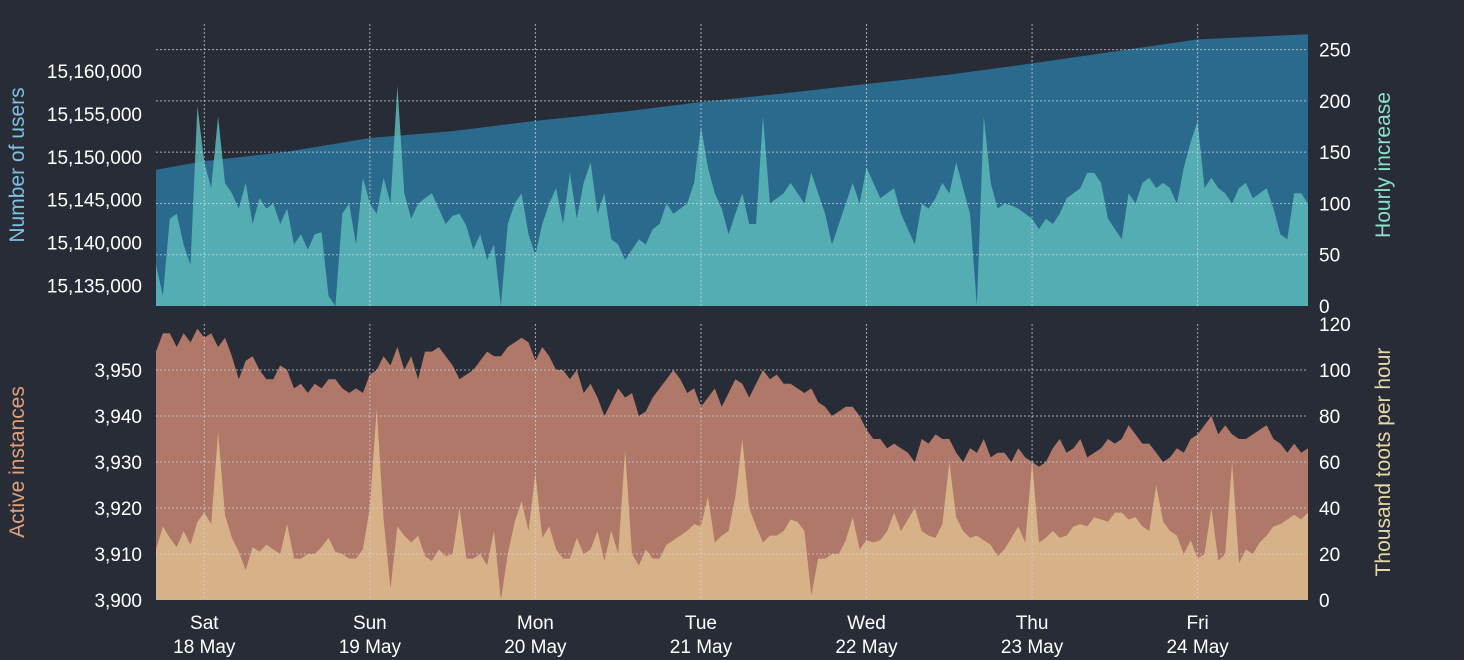 The width and height of the screenshot is (1464, 660). I want to click on left-tick-label: 15,140,000, so click(94, 244).